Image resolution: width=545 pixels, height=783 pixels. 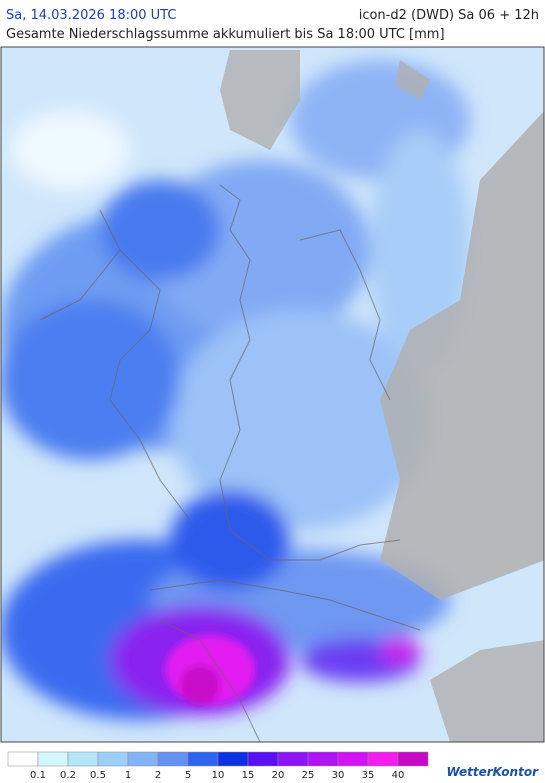 What do you see at coordinates (368, 775) in the screenshot?
I see `legend-label: 35` at bounding box center [368, 775].